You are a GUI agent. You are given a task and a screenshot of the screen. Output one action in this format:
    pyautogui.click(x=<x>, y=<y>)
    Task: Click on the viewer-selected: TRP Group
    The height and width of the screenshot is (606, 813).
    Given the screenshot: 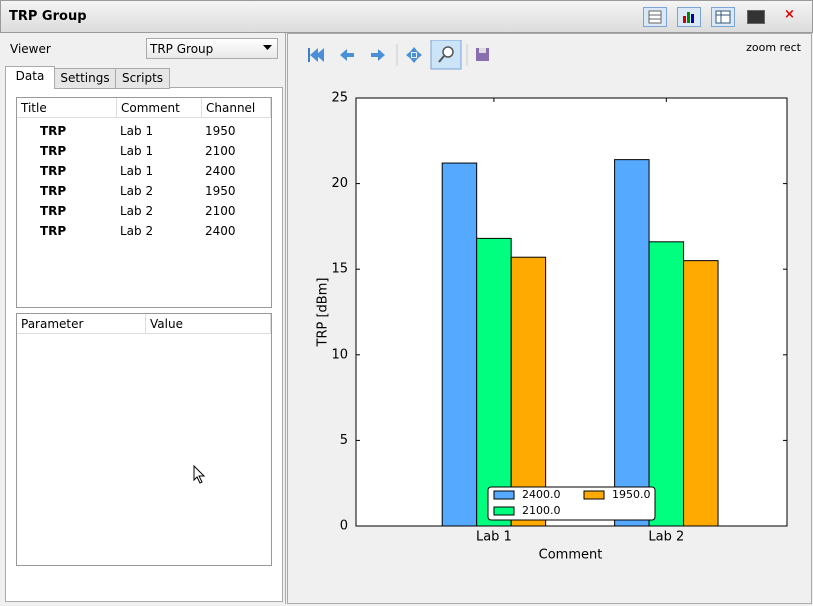 What is the action you would take?
    pyautogui.click(x=182, y=49)
    